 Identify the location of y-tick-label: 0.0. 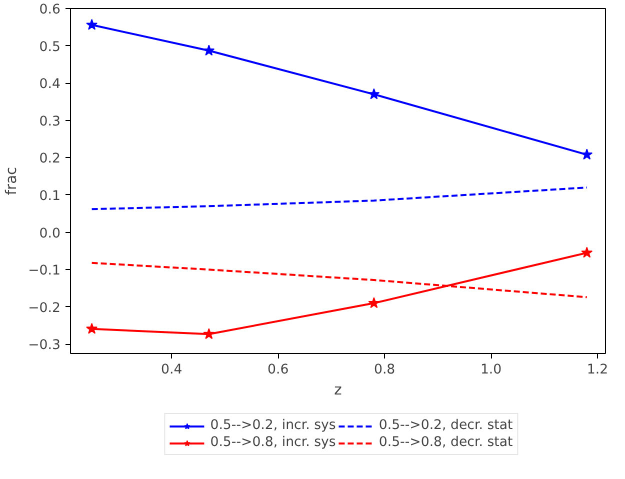
(50, 234).